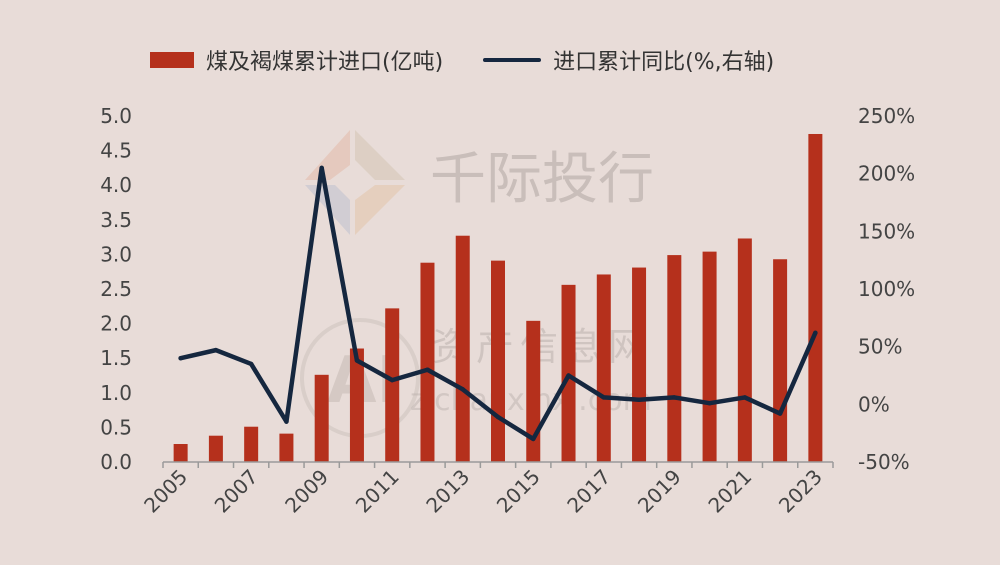 Image resolution: width=1000 pixels, height=565 pixels. I want to click on bar-2005, so click(180, 453).